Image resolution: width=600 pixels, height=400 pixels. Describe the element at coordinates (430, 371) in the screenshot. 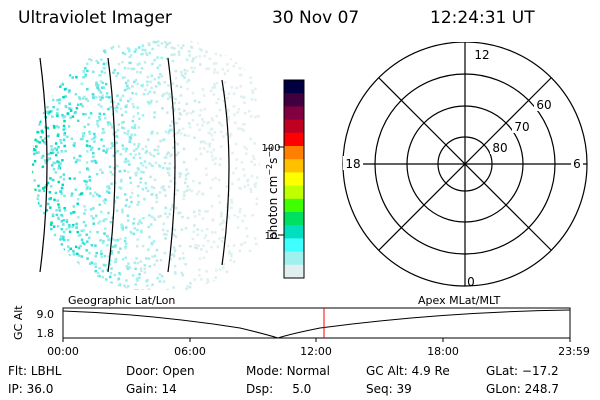

I see `gc-alt-value: 4.9 Re` at that location.